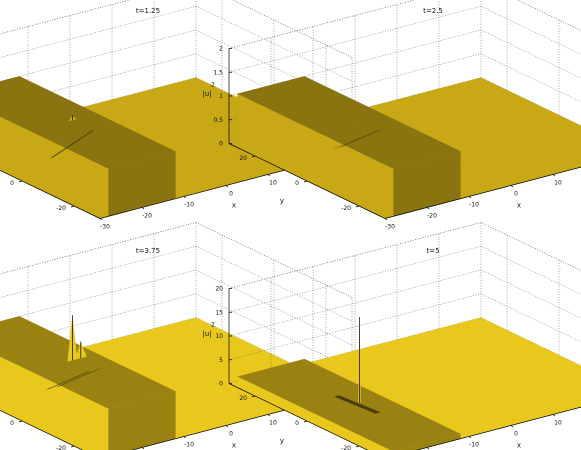 The width and height of the screenshot is (581, 450). I want to click on panel-3-title: t=3.75, so click(148, 251).